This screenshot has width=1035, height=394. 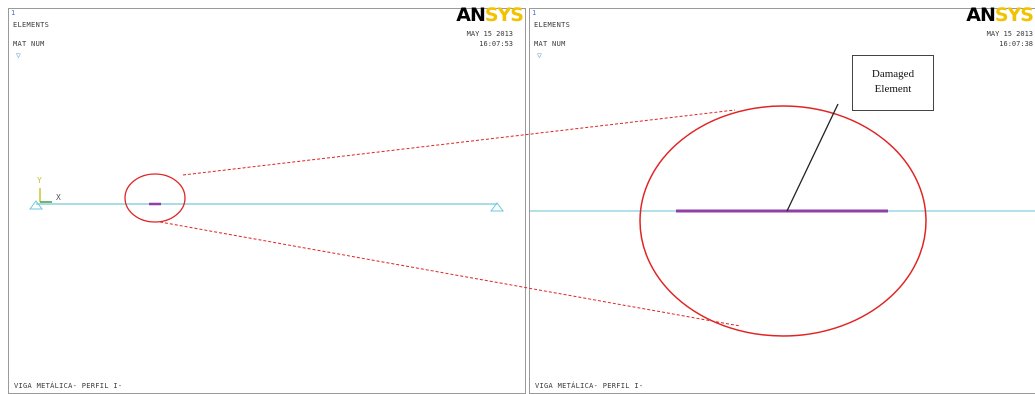 What do you see at coordinates (490, 39) in the screenshot?
I see `timestamp: MAY 15 2013 16:07:53` at bounding box center [490, 39].